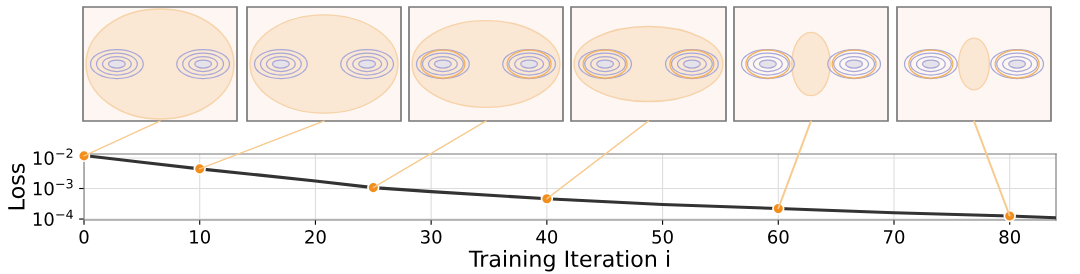 This screenshot has width=1080, height=274. I want to click on x-tick-label: 0, so click(84, 237).